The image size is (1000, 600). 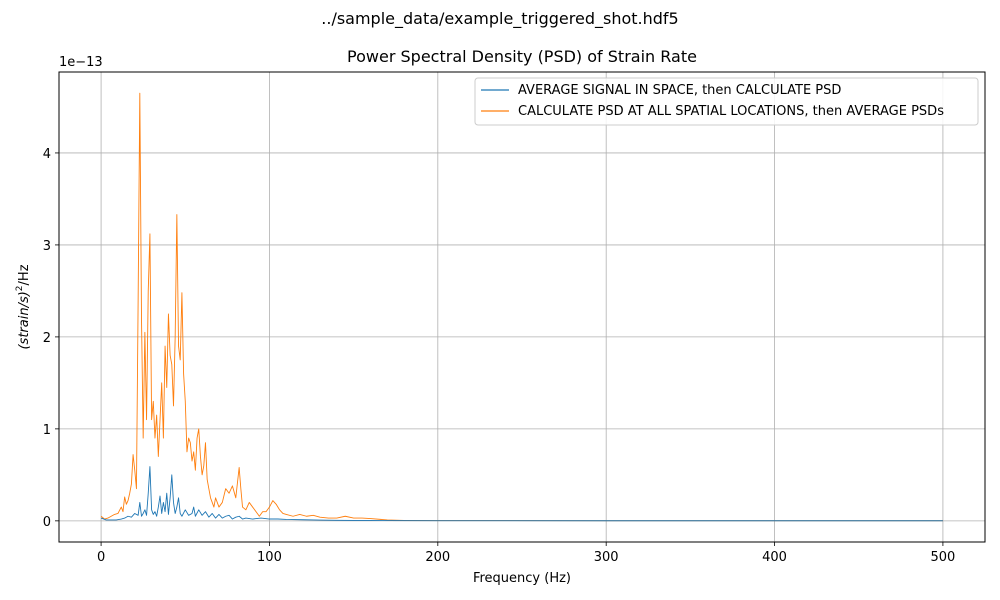 I want to click on y-tick-label-0: 0, so click(x=47, y=522).